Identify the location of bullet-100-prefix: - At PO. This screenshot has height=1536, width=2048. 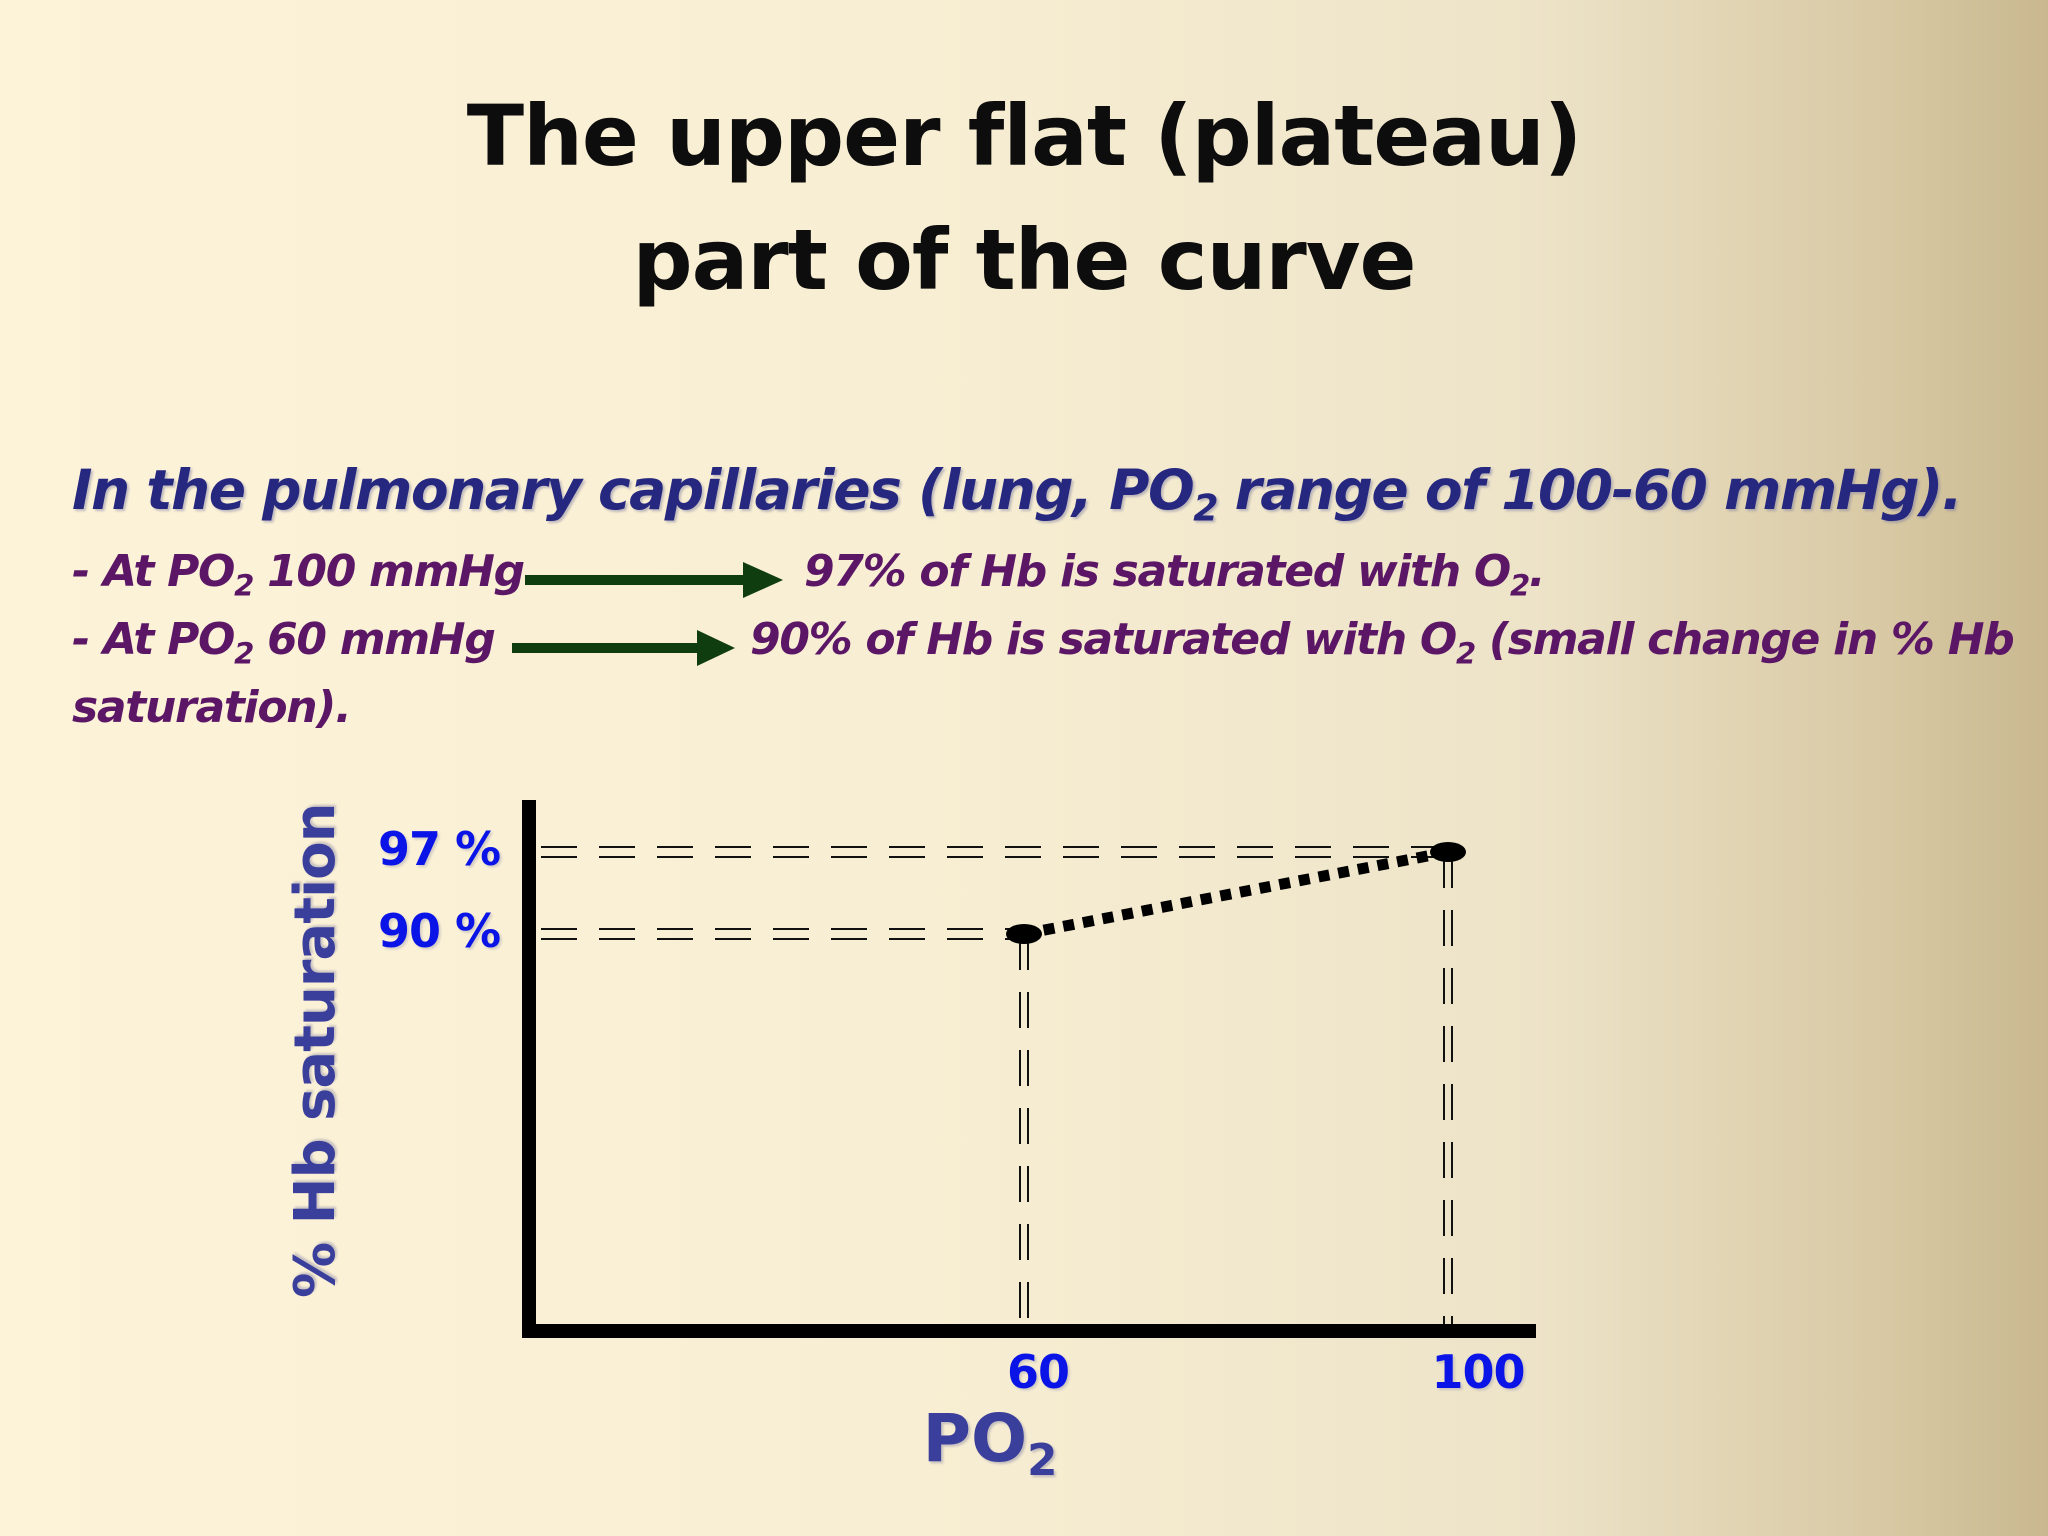
(153, 571).